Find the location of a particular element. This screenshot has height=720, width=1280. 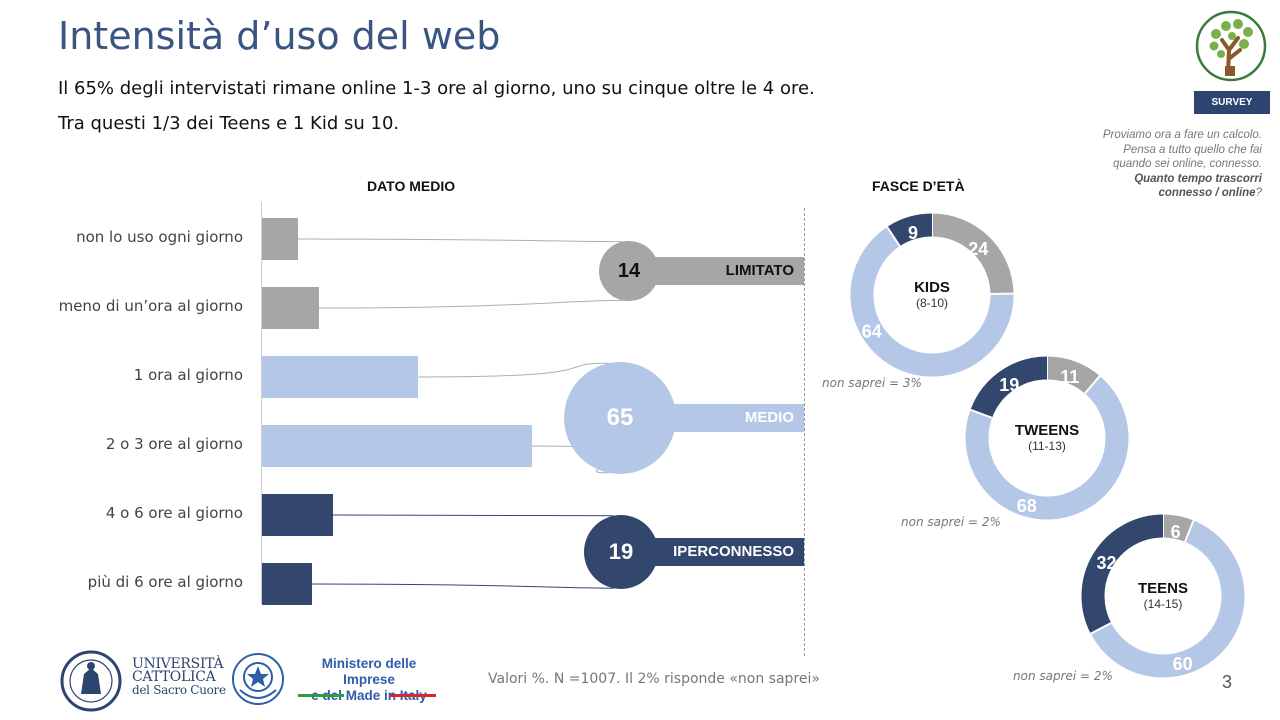

bar-chart-axis is located at coordinates (261, 403).